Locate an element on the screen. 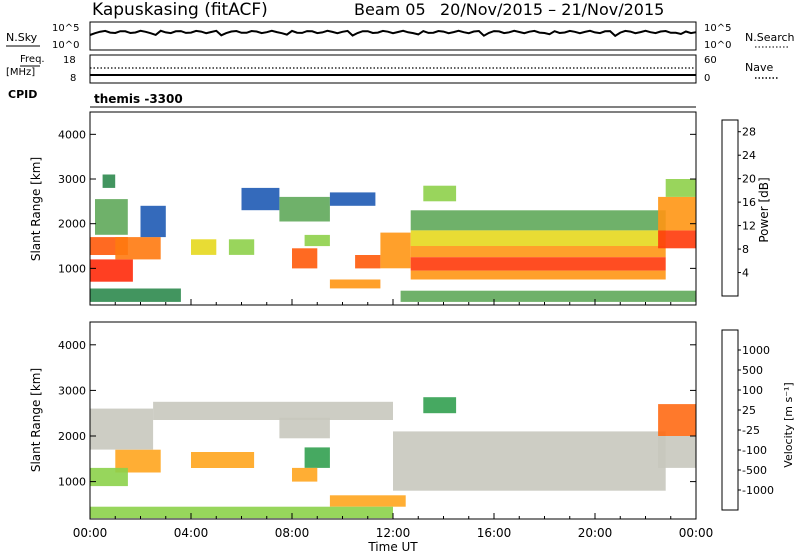 The height and width of the screenshot is (554, 800). time-axis: 00:00 04:00 08:00 12:00 16:00 20:00 00:00 is located at coordinates (393, 533).